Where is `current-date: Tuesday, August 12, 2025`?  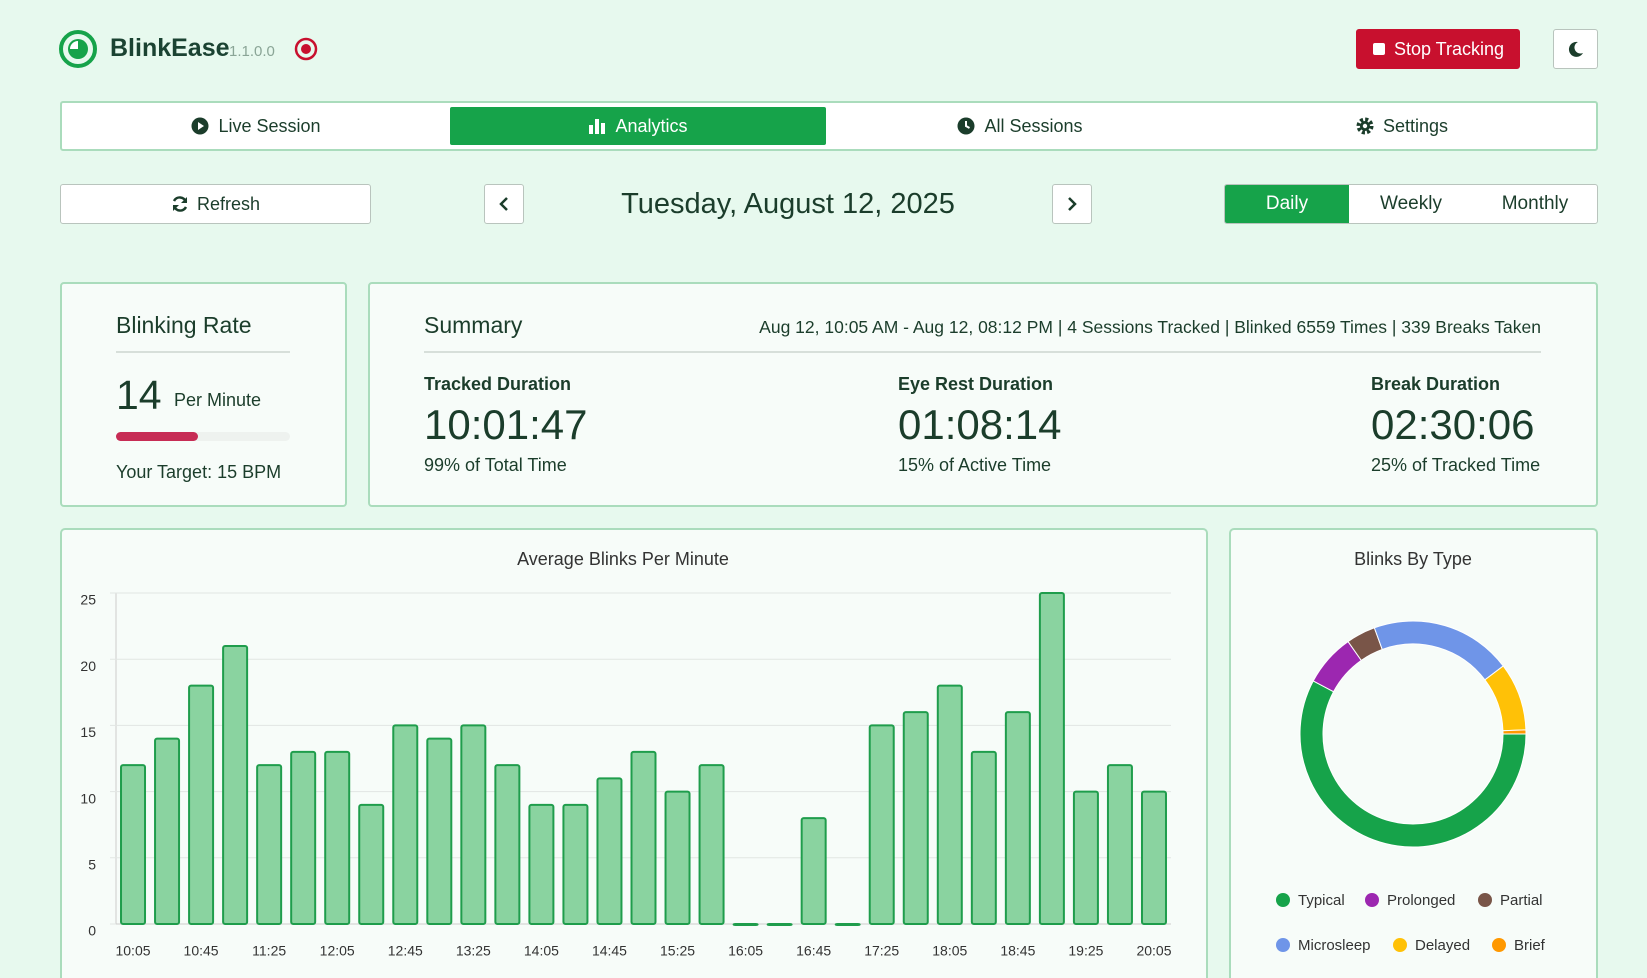 current-date: Tuesday, August 12, 2025 is located at coordinates (788, 204).